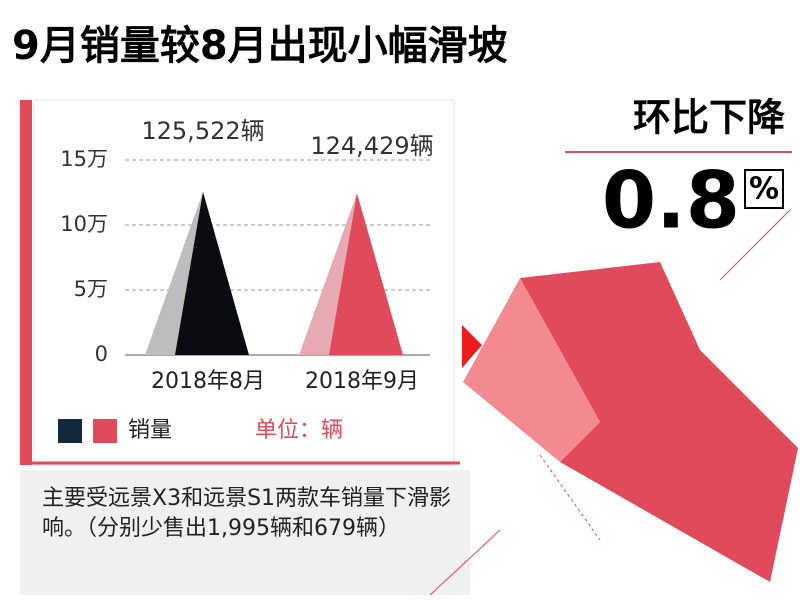 The image size is (800, 600). Describe the element at coordinates (531, 370) in the screenshot. I see `arrow-face` at that location.